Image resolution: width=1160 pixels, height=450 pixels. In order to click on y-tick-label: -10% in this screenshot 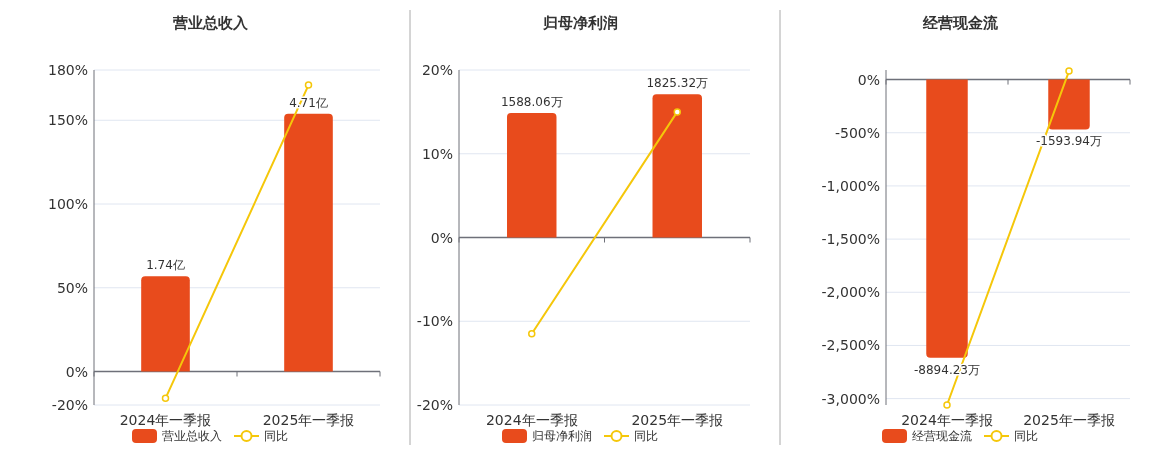, I will do `click(434, 321)`.